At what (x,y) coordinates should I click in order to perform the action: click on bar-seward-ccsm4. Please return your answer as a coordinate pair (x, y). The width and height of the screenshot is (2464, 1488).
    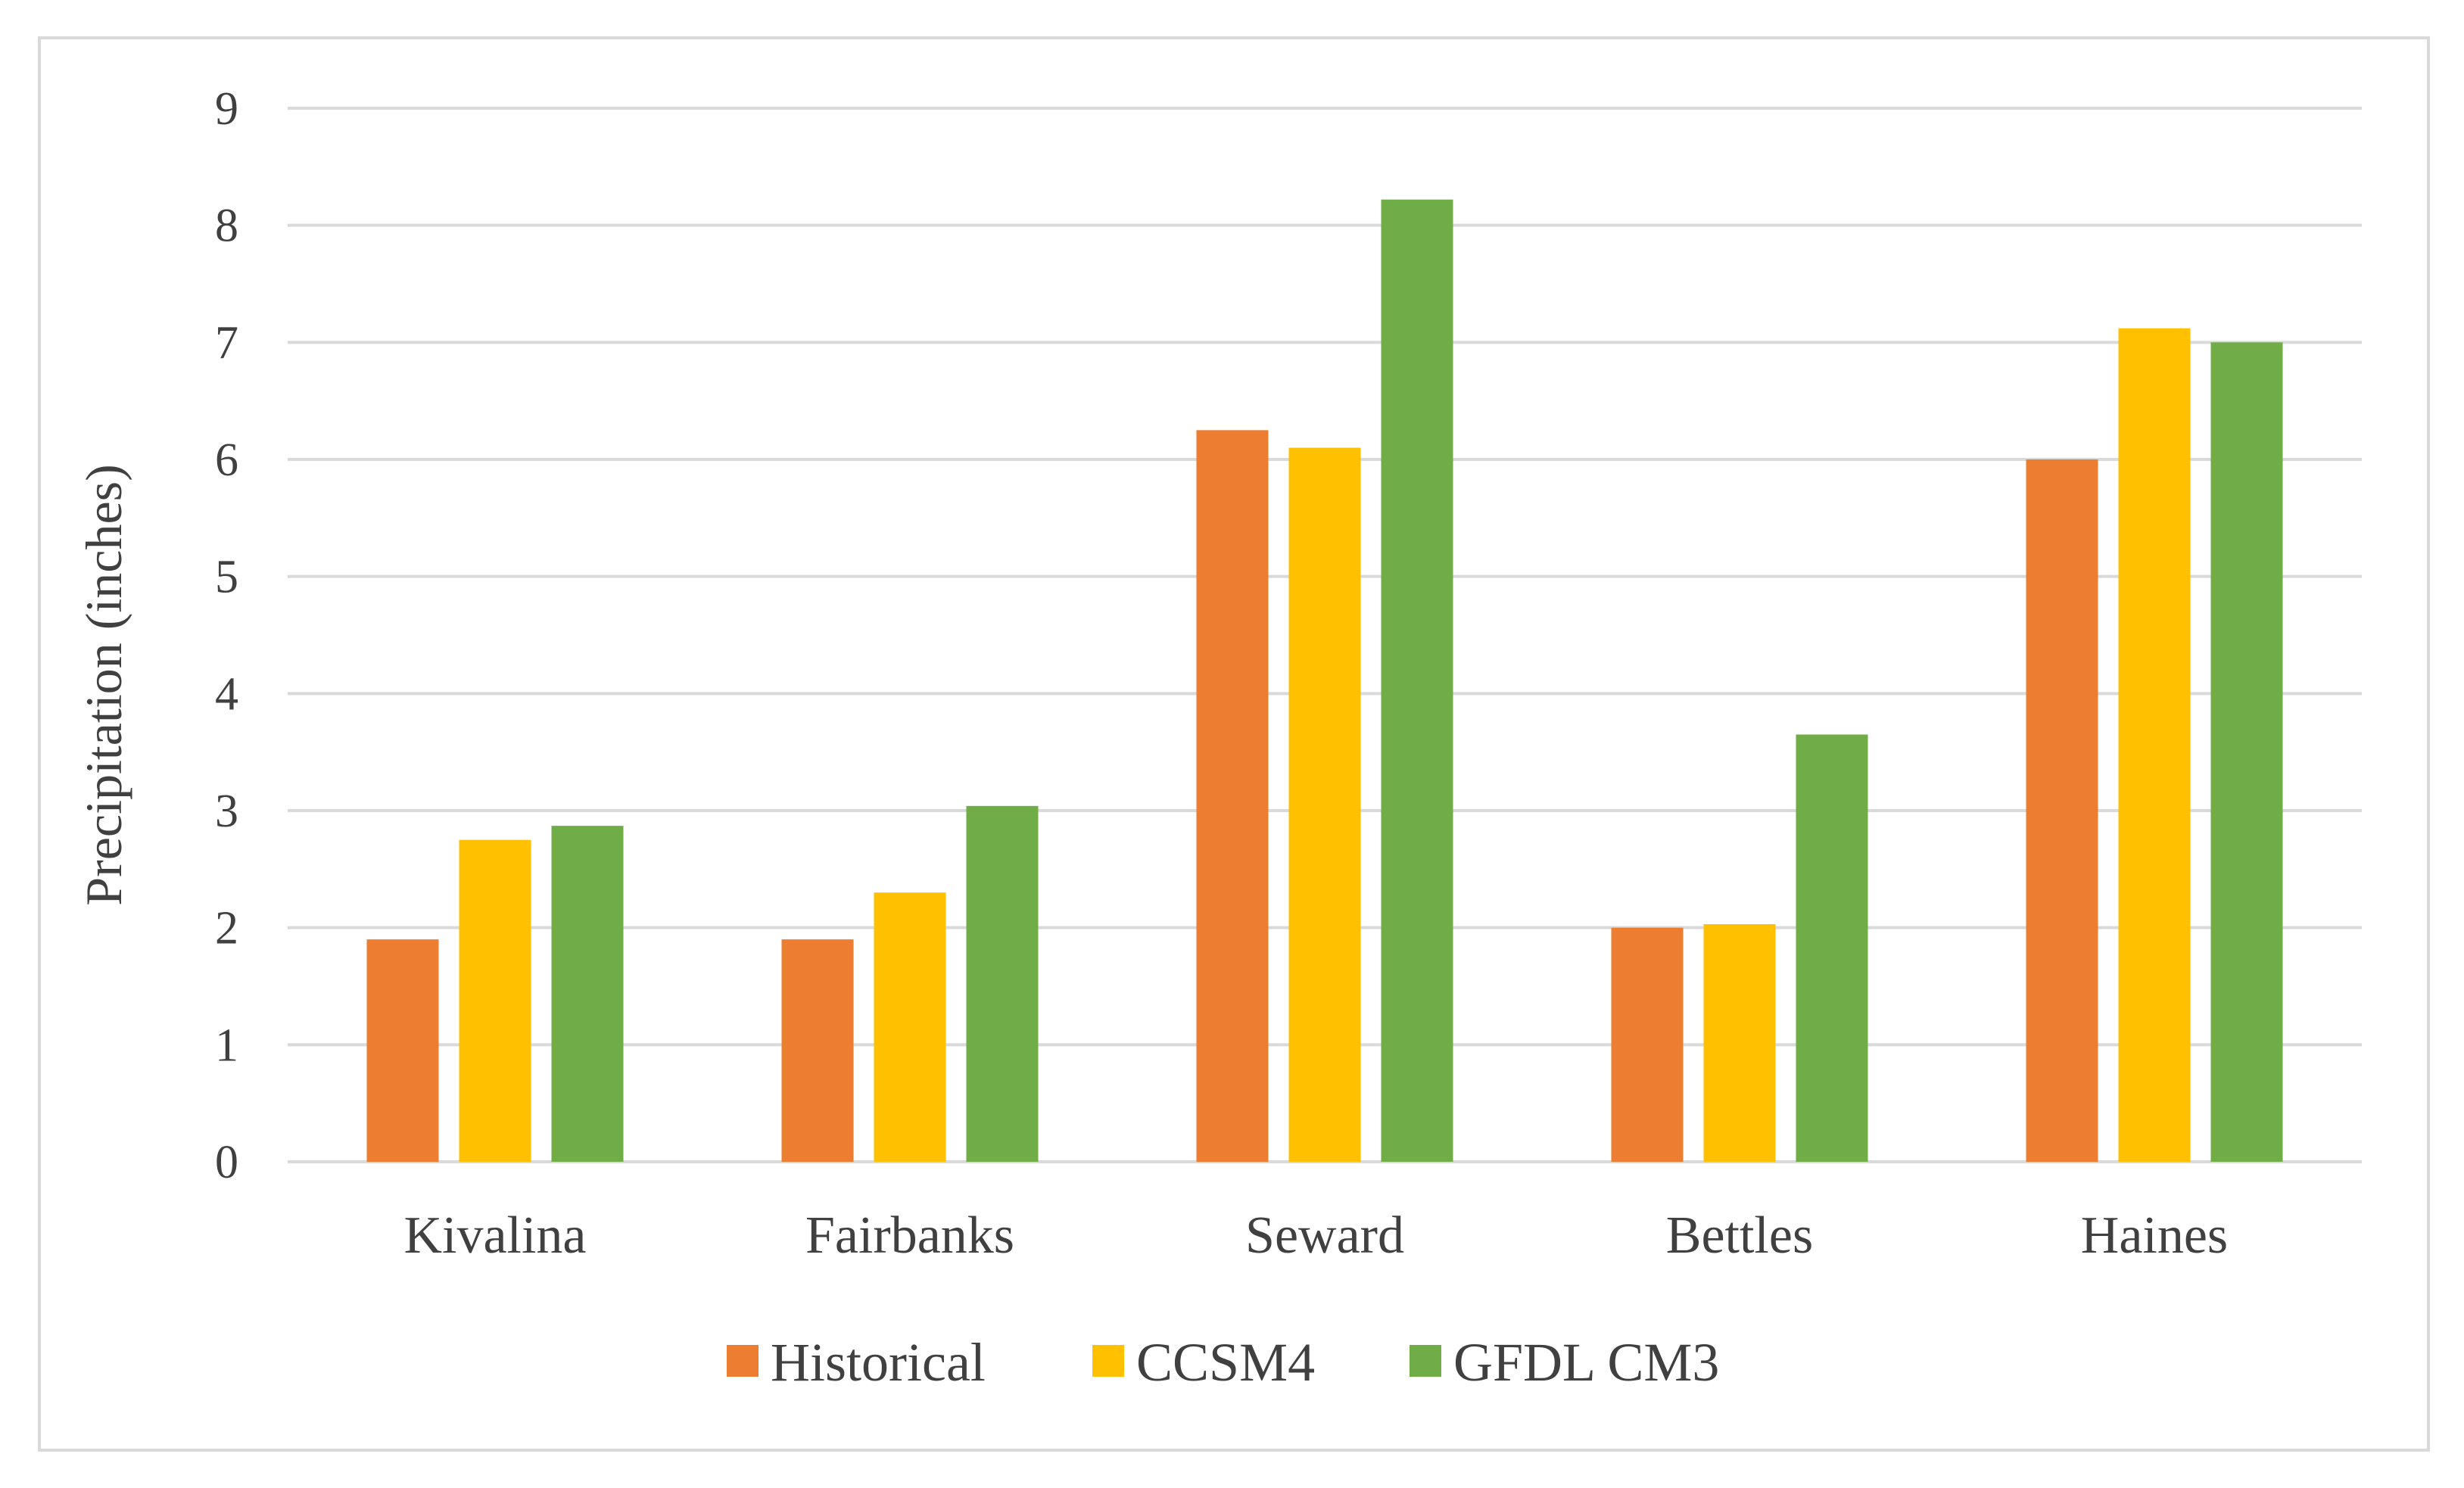
    Looking at the image, I should click on (1324, 804).